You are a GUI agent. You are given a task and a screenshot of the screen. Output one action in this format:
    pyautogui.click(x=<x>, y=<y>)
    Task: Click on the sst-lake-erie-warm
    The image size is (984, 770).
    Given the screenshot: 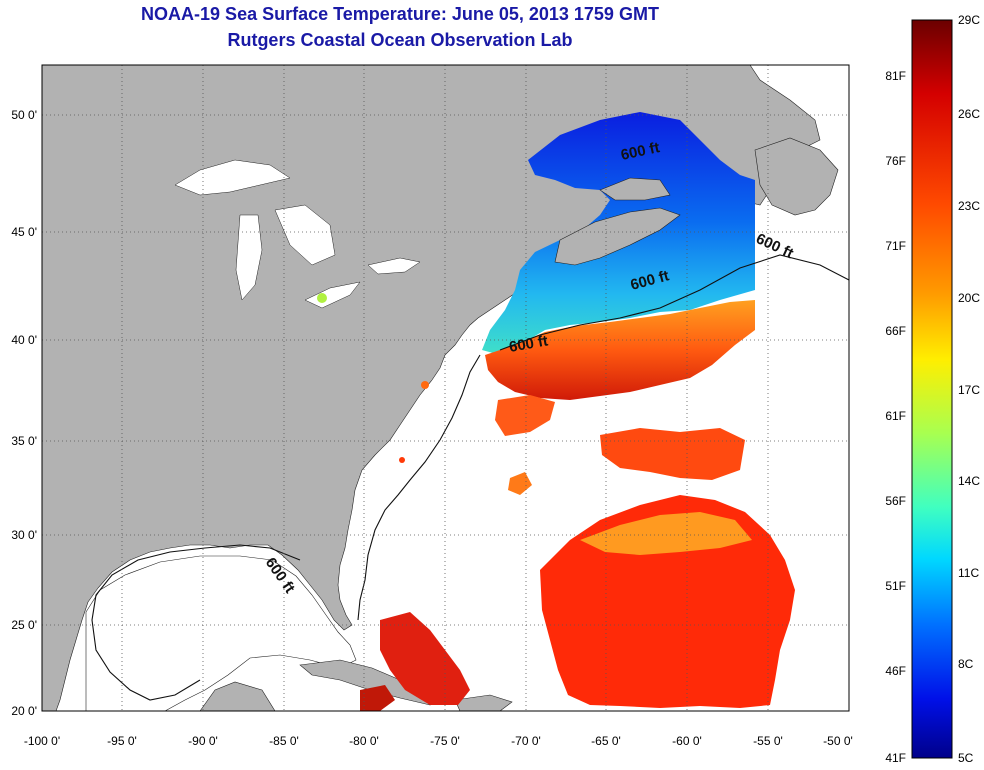 What is the action you would take?
    pyautogui.click(x=322, y=298)
    